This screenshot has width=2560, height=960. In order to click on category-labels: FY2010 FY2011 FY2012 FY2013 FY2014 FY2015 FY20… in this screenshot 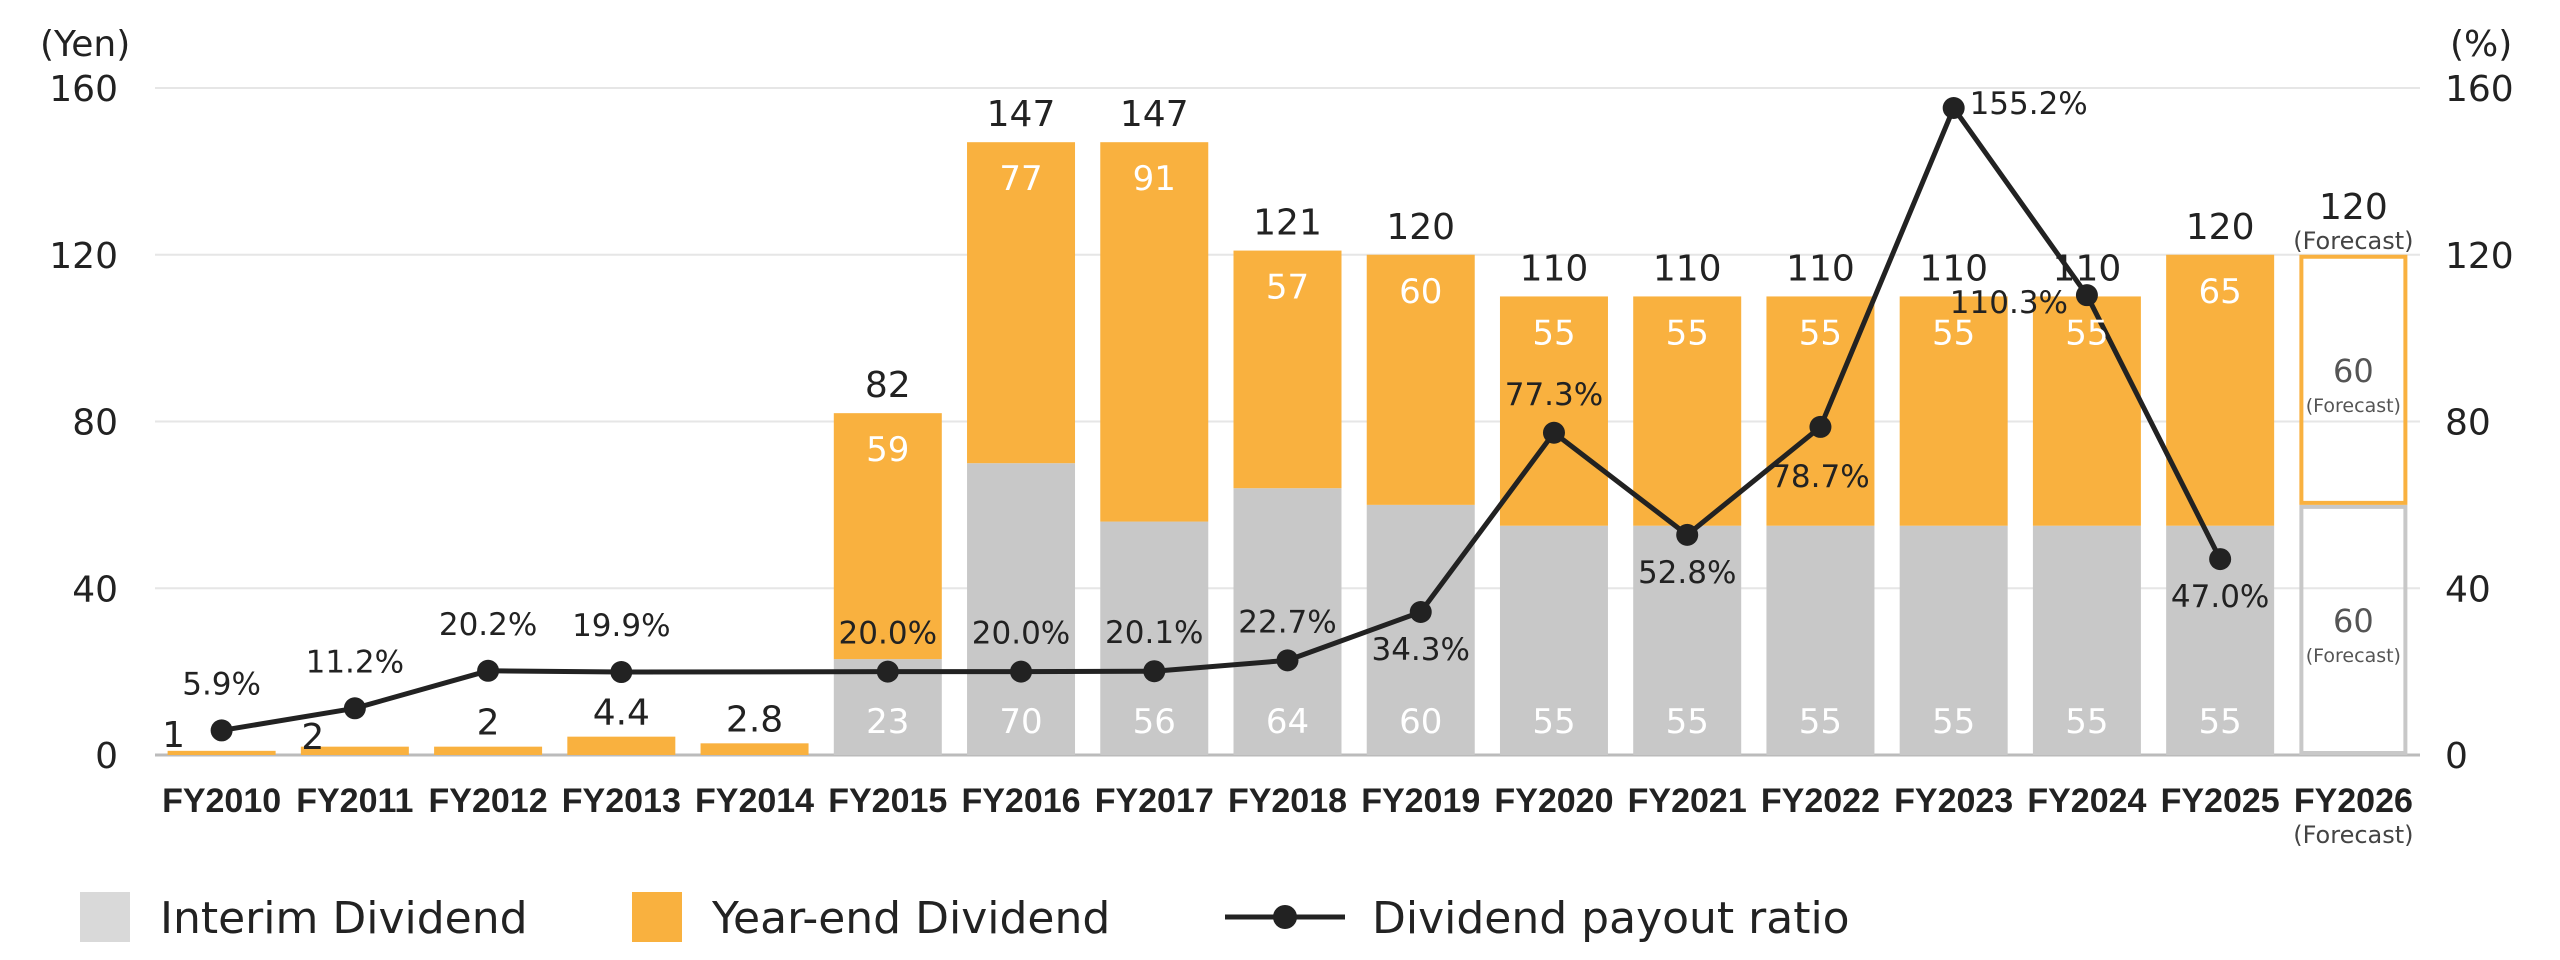, I will do `click(1287, 815)`.